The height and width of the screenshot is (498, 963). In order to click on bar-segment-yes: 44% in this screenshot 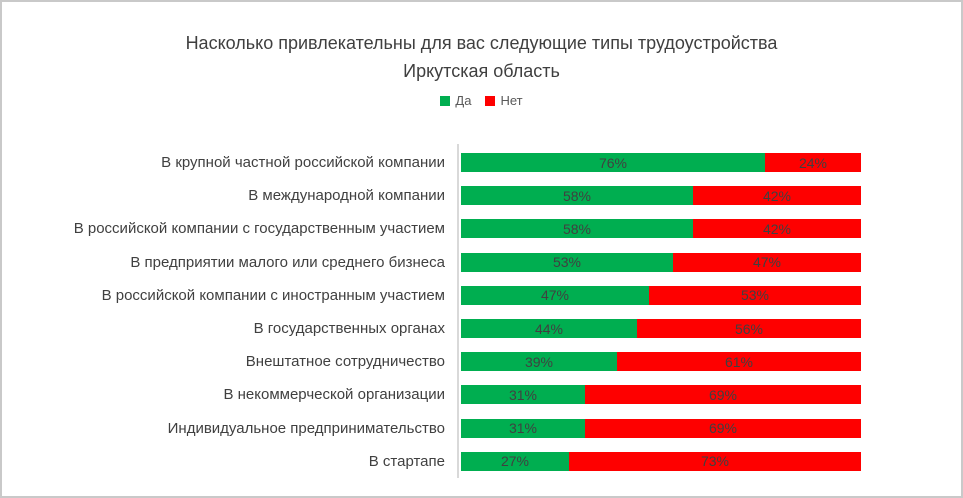, I will do `click(549, 329)`.